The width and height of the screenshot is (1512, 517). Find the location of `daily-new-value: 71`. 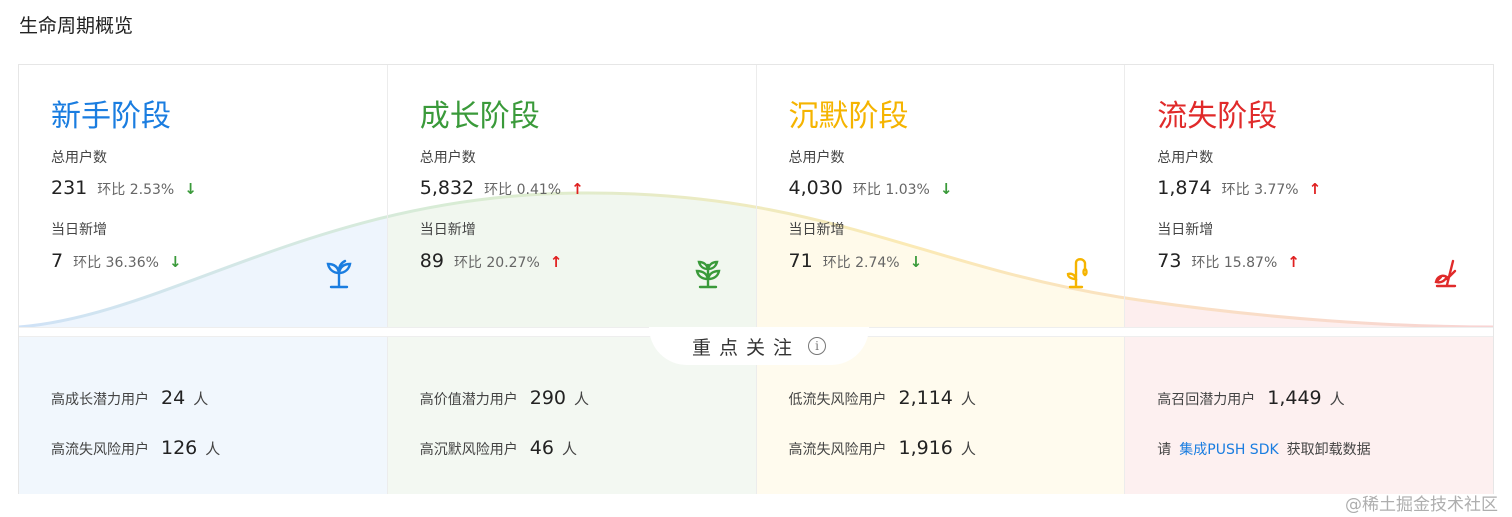

daily-new-value: 71 is located at coordinates (800, 261).